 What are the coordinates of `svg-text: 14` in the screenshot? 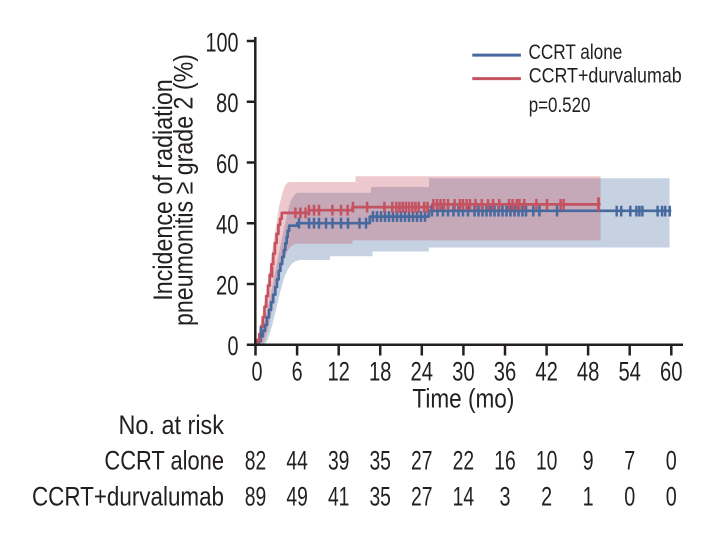 It's located at (464, 497).